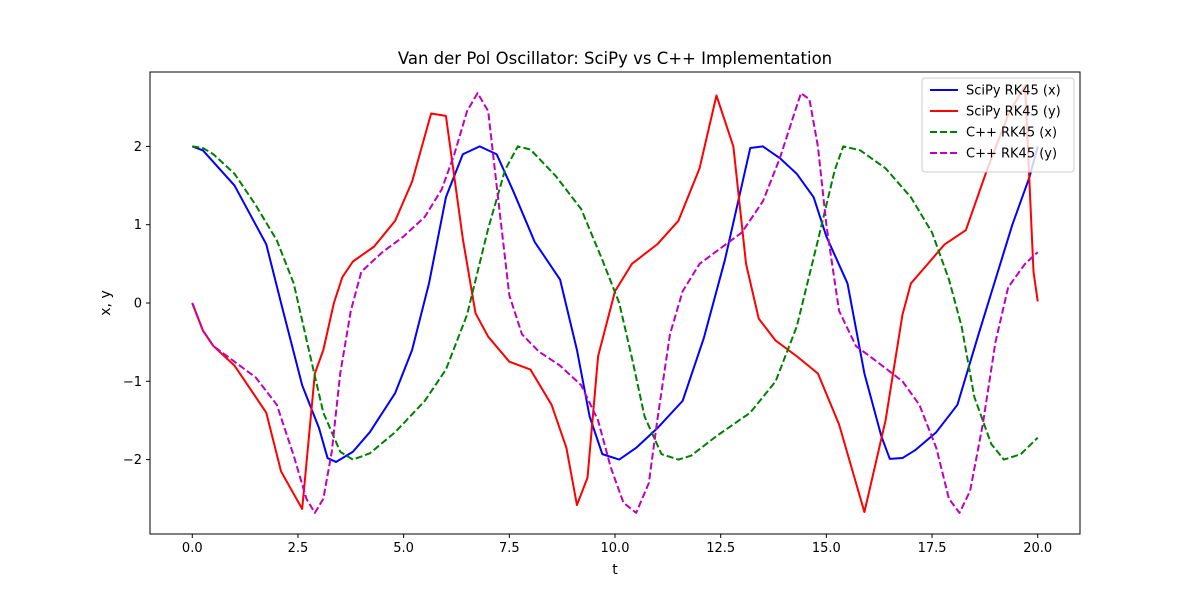 The image size is (1200, 600). What do you see at coordinates (138, 225) in the screenshot?
I see `y-tick-label: 1` at bounding box center [138, 225].